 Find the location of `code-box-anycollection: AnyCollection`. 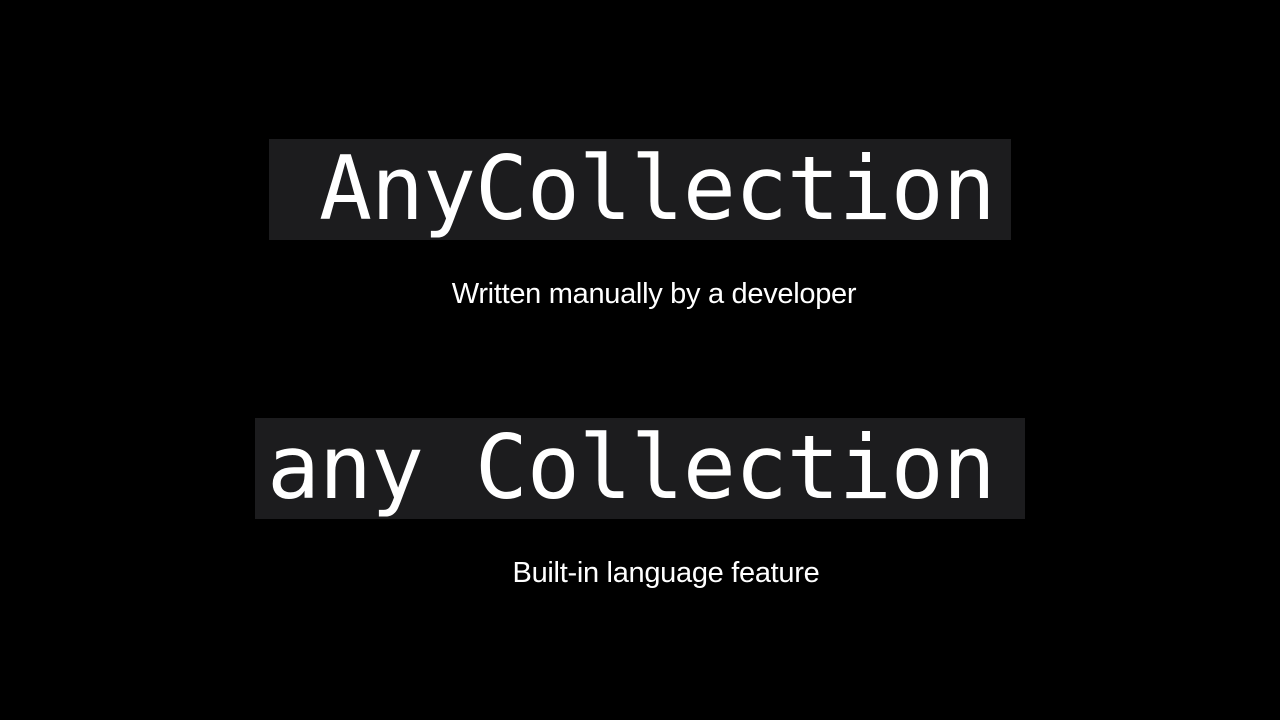

code-box-anycollection: AnyCollection is located at coordinates (640, 189).